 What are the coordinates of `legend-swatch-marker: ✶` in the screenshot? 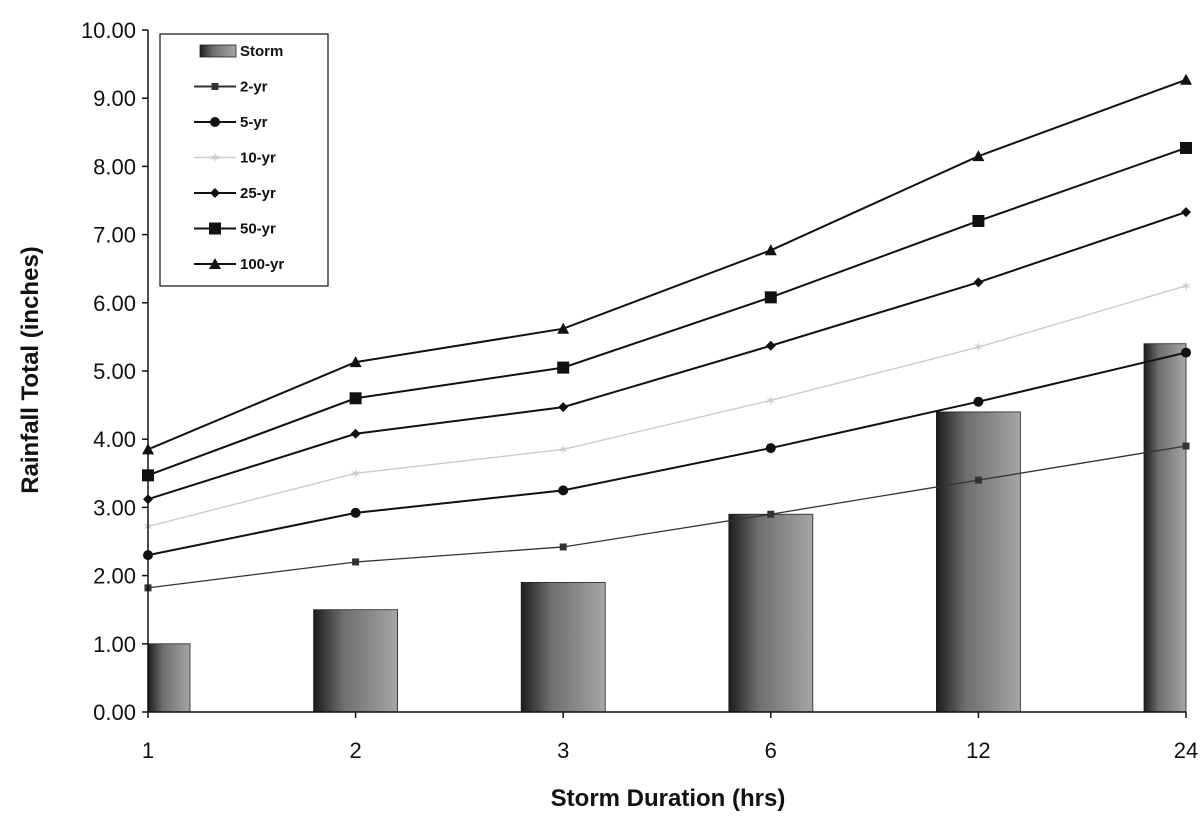 It's located at (215, 159).